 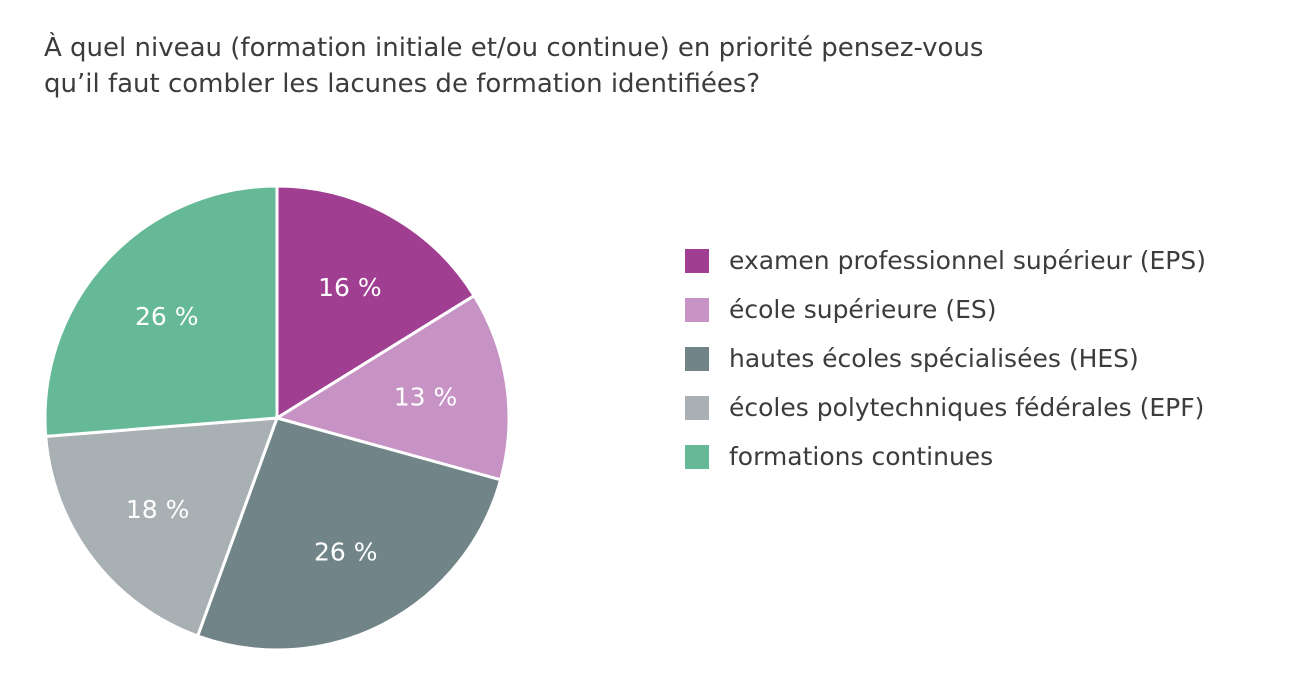 I want to click on legend-label-2: hautes écoles spécialisées (HES), so click(x=934, y=358).